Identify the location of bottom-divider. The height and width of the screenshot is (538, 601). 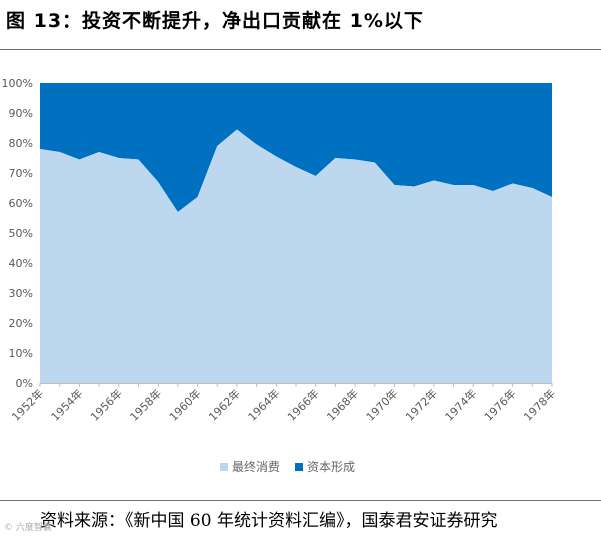
(300, 500).